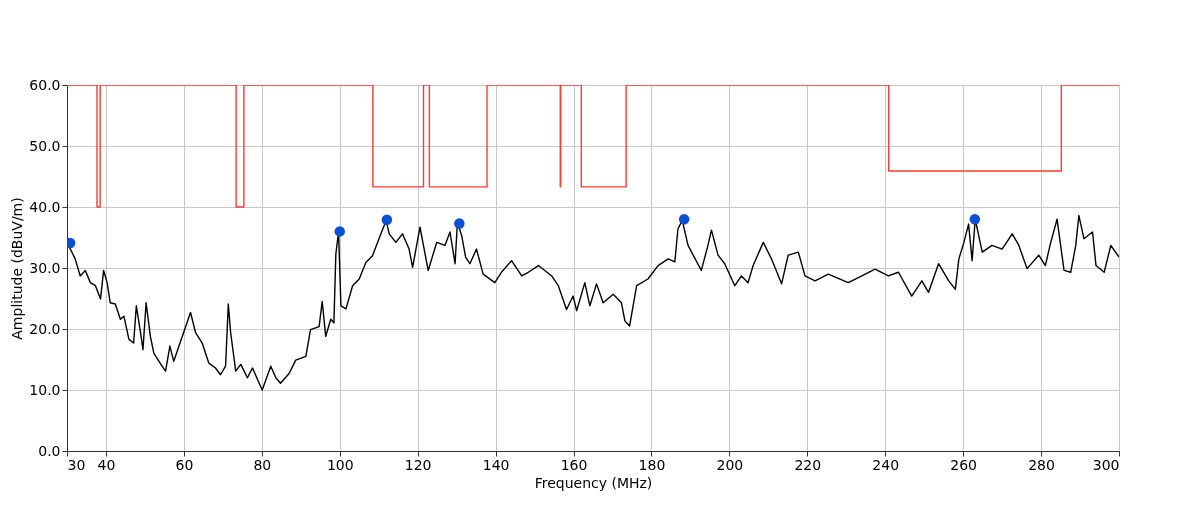 Image resolution: width=1204 pixels, height=523 pixels. I want to click on y-tick-label: 50.0, so click(45, 145).